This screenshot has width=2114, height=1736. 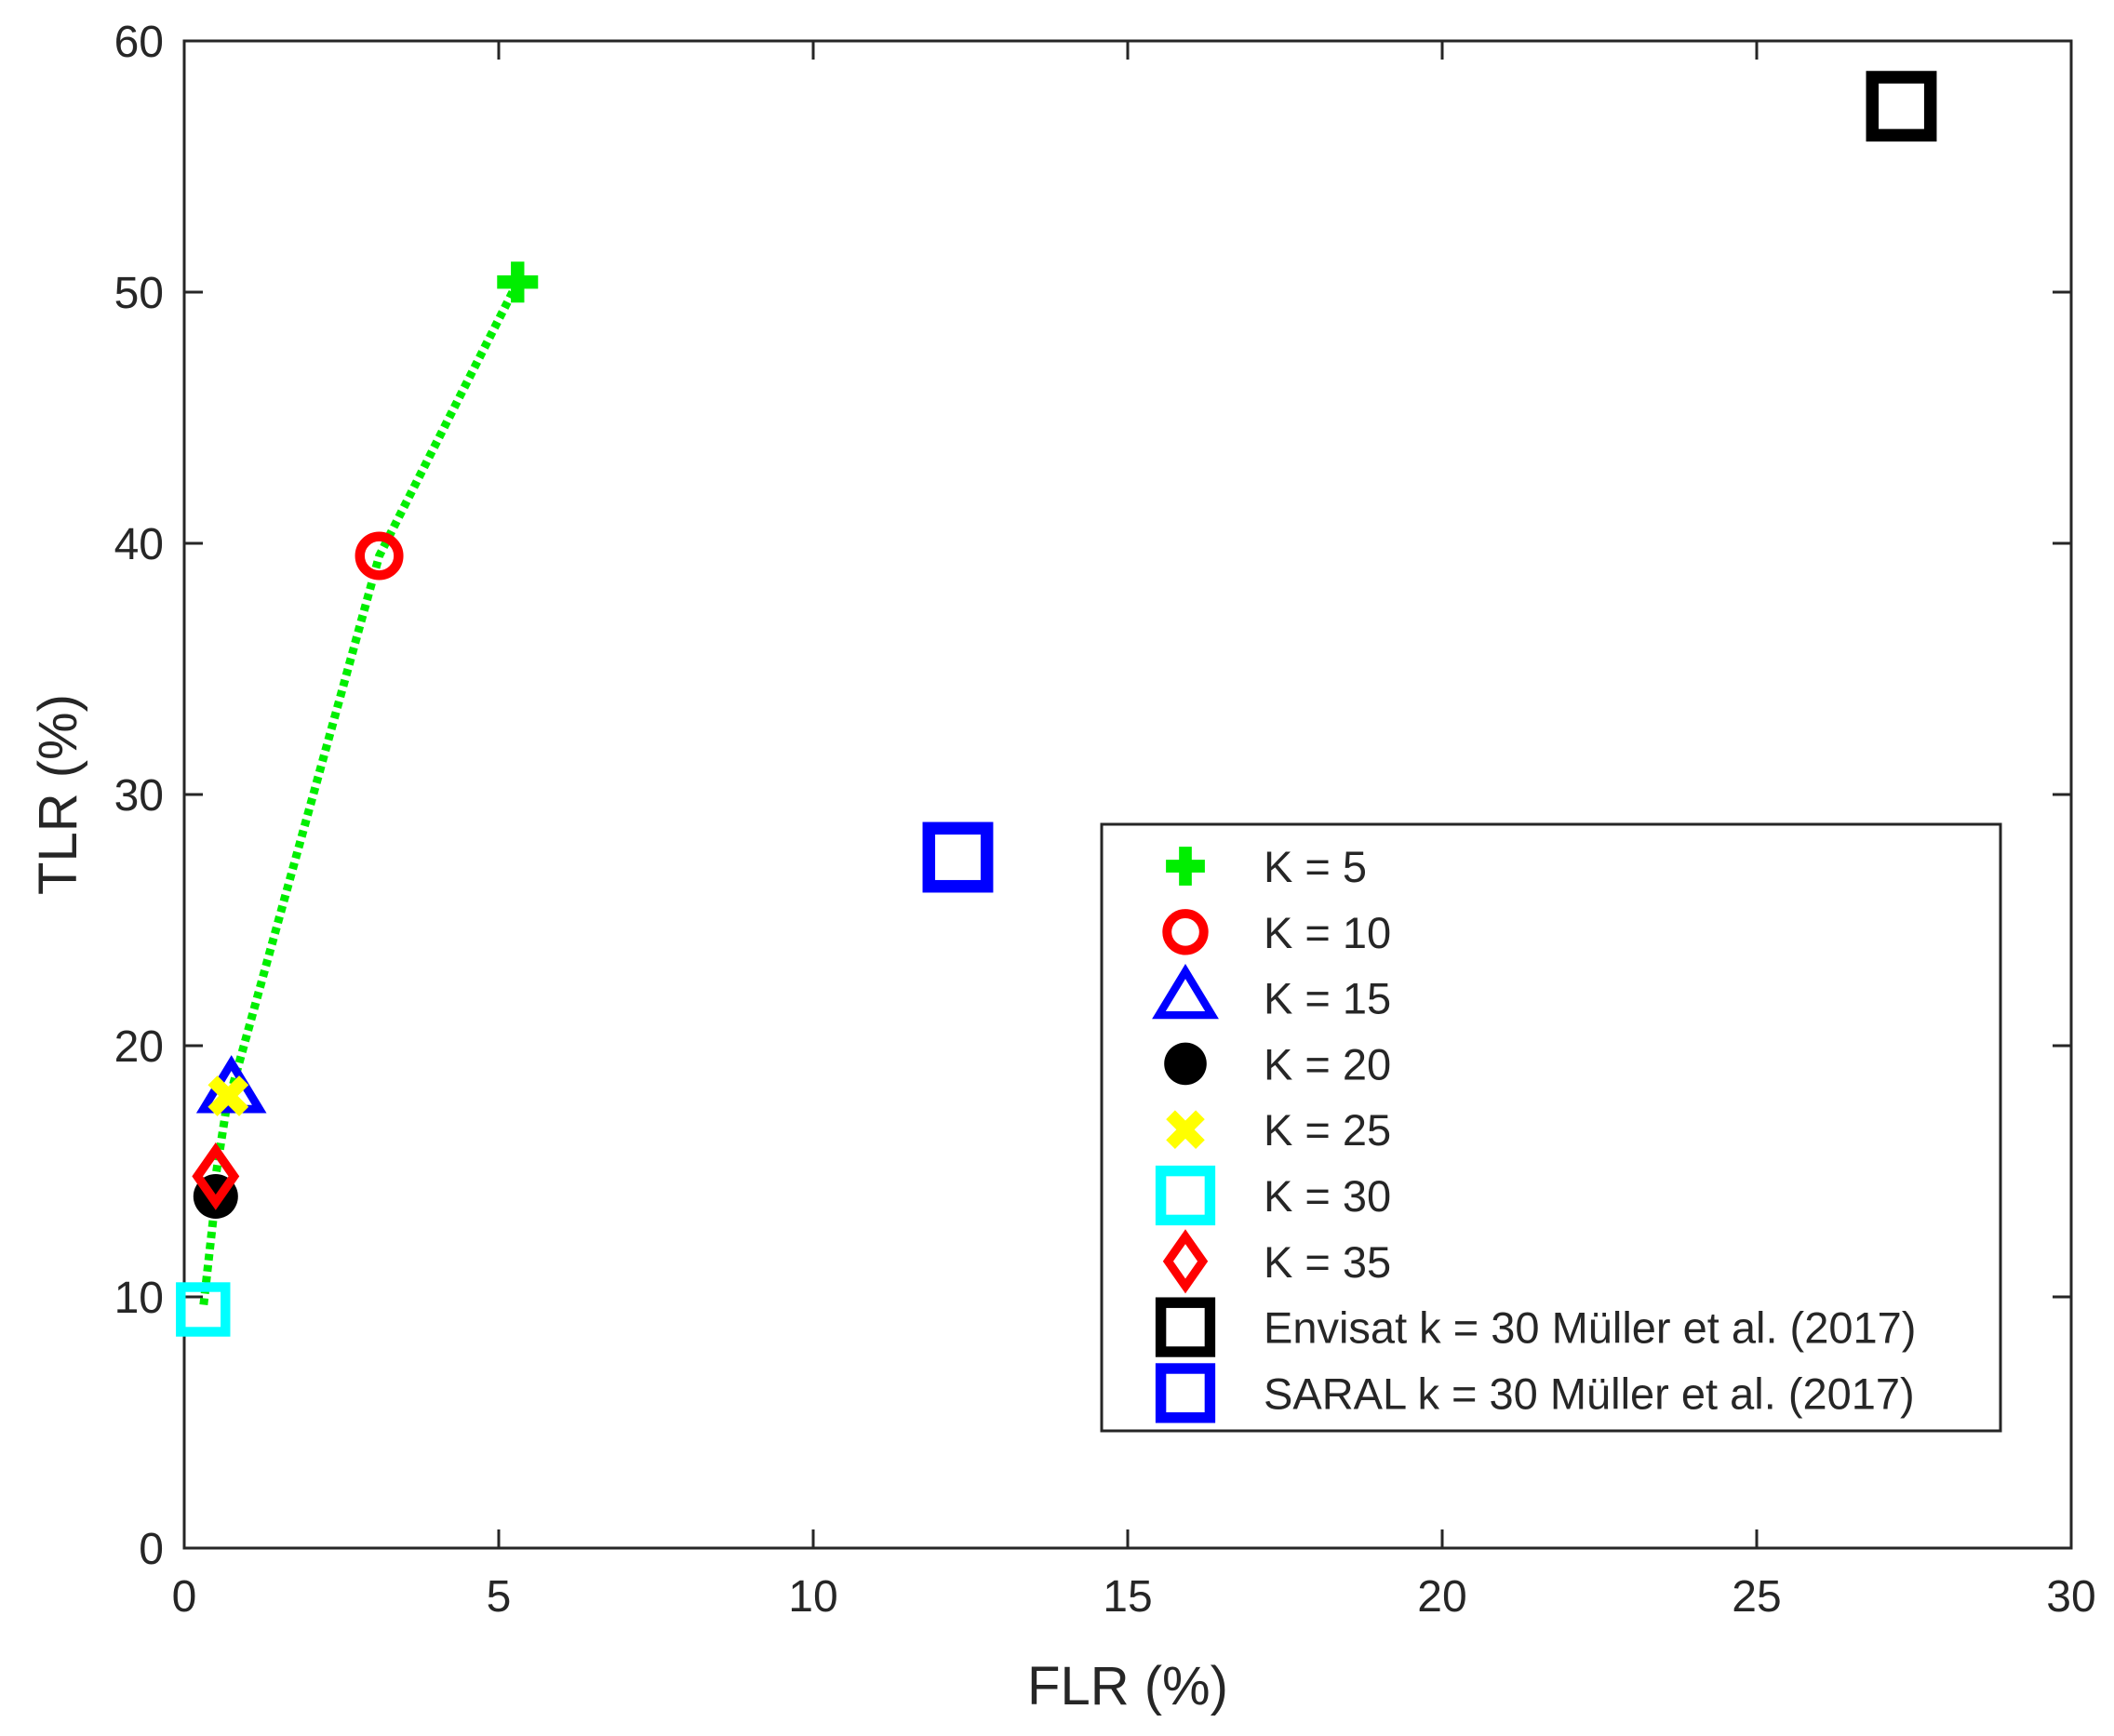 What do you see at coordinates (500, 1597) in the screenshot?
I see `x-tick-label: 5` at bounding box center [500, 1597].